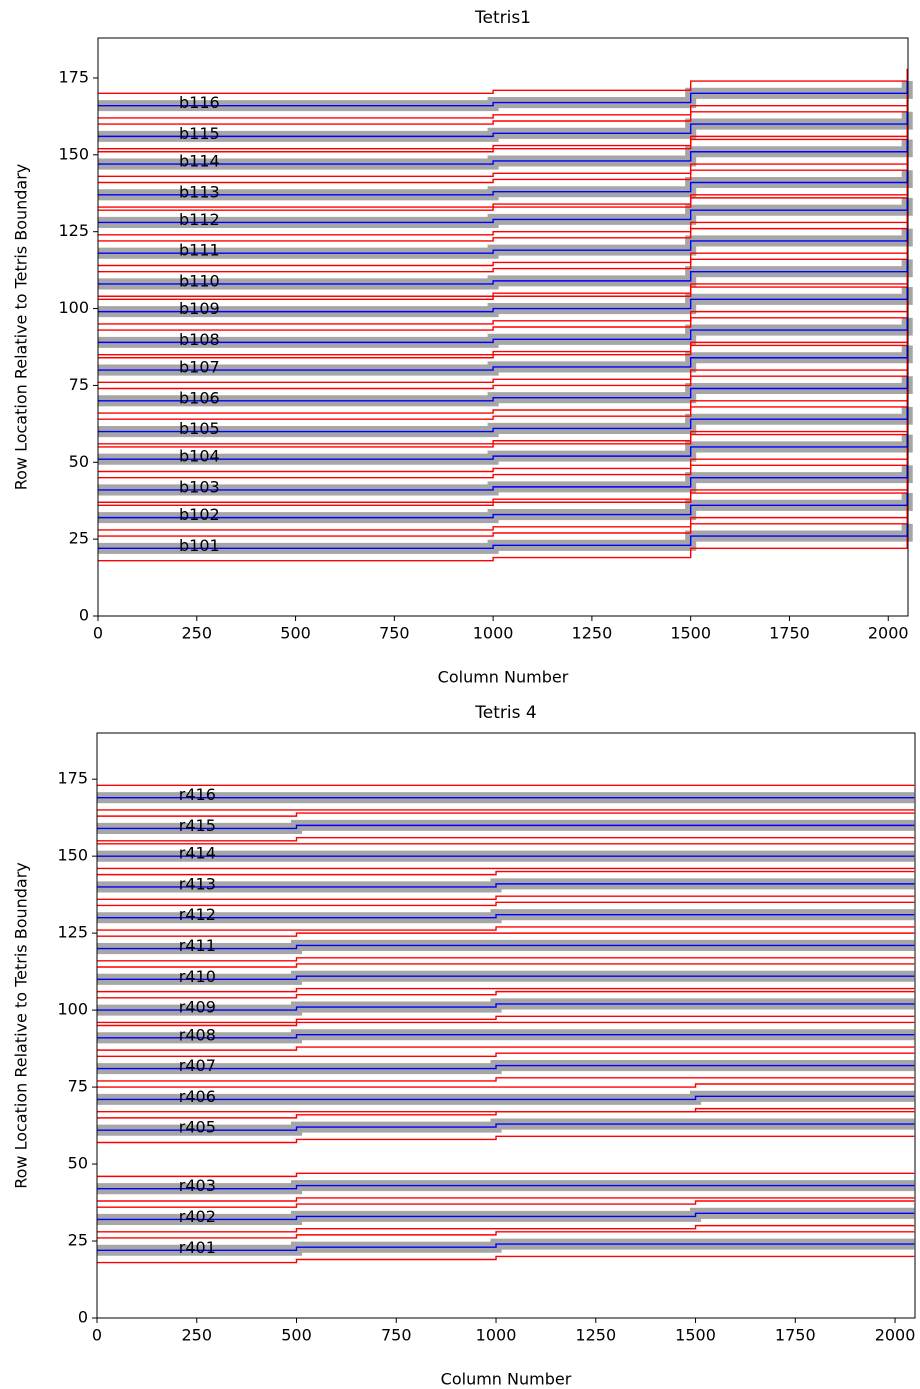 The height and width of the screenshot is (1389, 920). I want to click on trace-label: b115, so click(199, 133).